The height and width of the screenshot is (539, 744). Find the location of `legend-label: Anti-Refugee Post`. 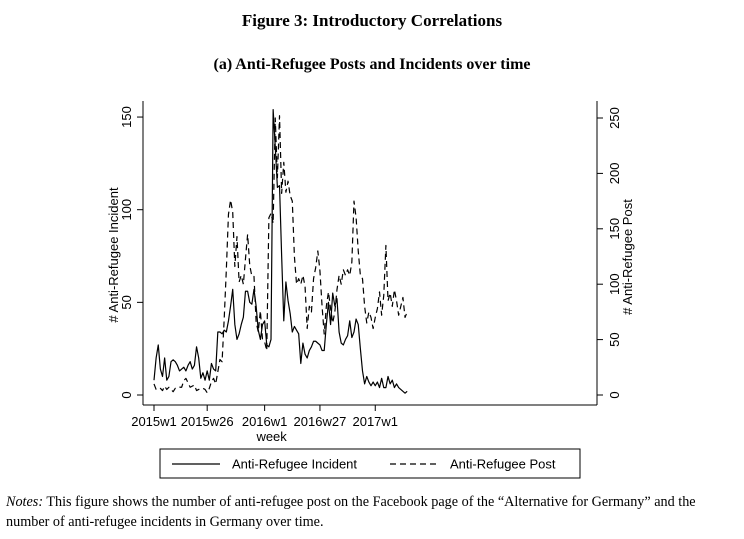

legend-label: Anti-Refugee Post is located at coordinates (503, 464).